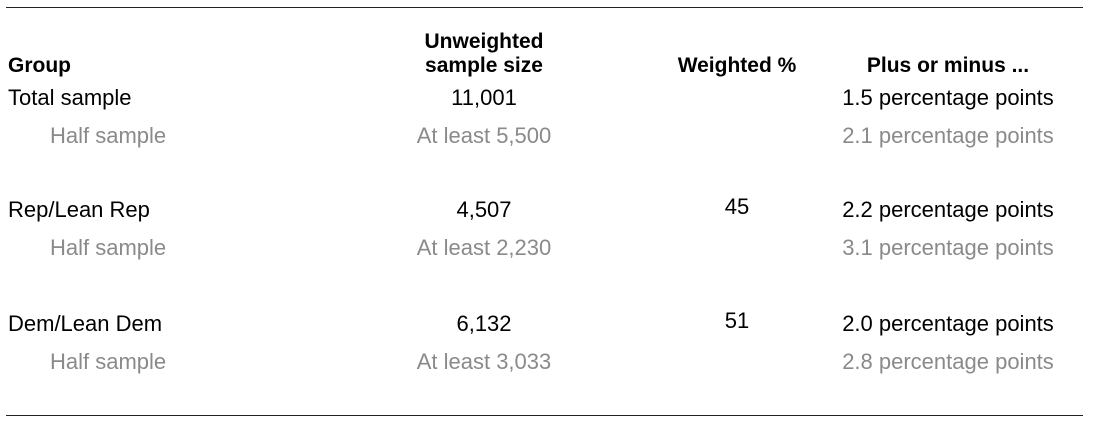  Describe the element at coordinates (85, 323) in the screenshot. I see `row-group-label: Dem/Lean Dem` at that location.